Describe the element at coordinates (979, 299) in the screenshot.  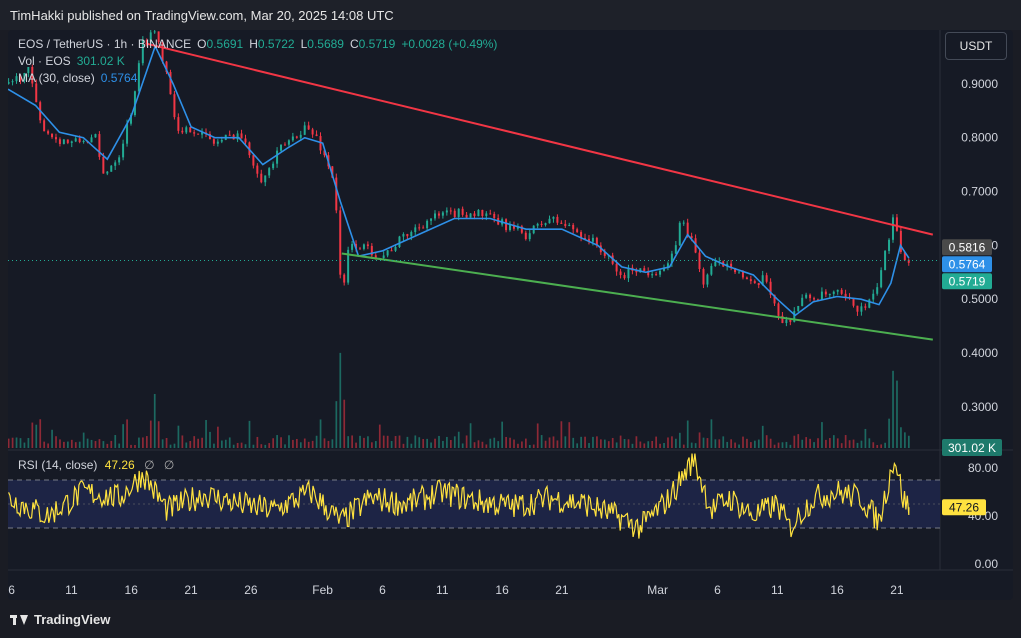
I see `price-tick-label: 0.5000` at that location.